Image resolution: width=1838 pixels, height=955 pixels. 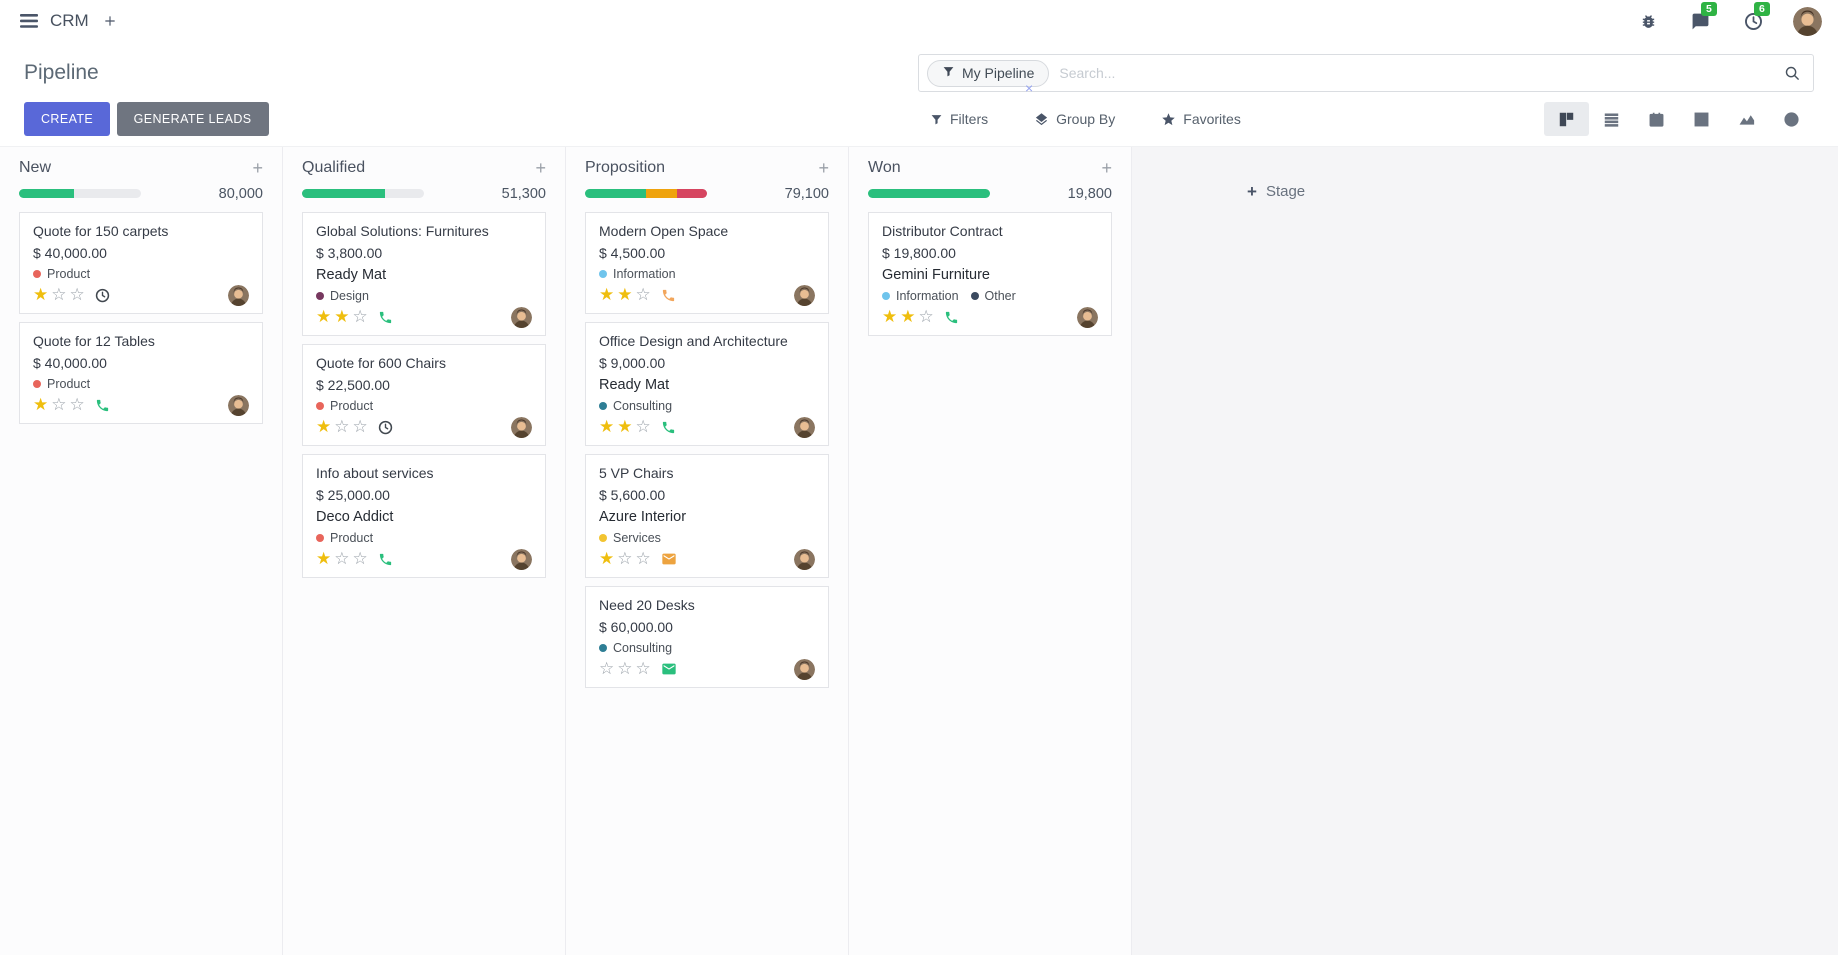 I want to click on search-icon, so click(x=1792, y=73).